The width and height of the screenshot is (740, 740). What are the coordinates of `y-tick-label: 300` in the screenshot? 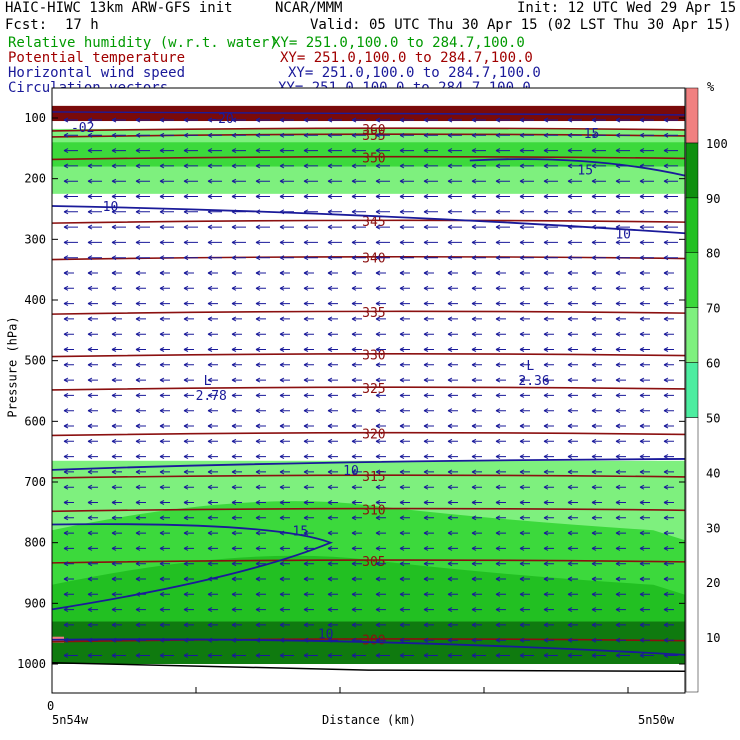 It's located at (35, 239).